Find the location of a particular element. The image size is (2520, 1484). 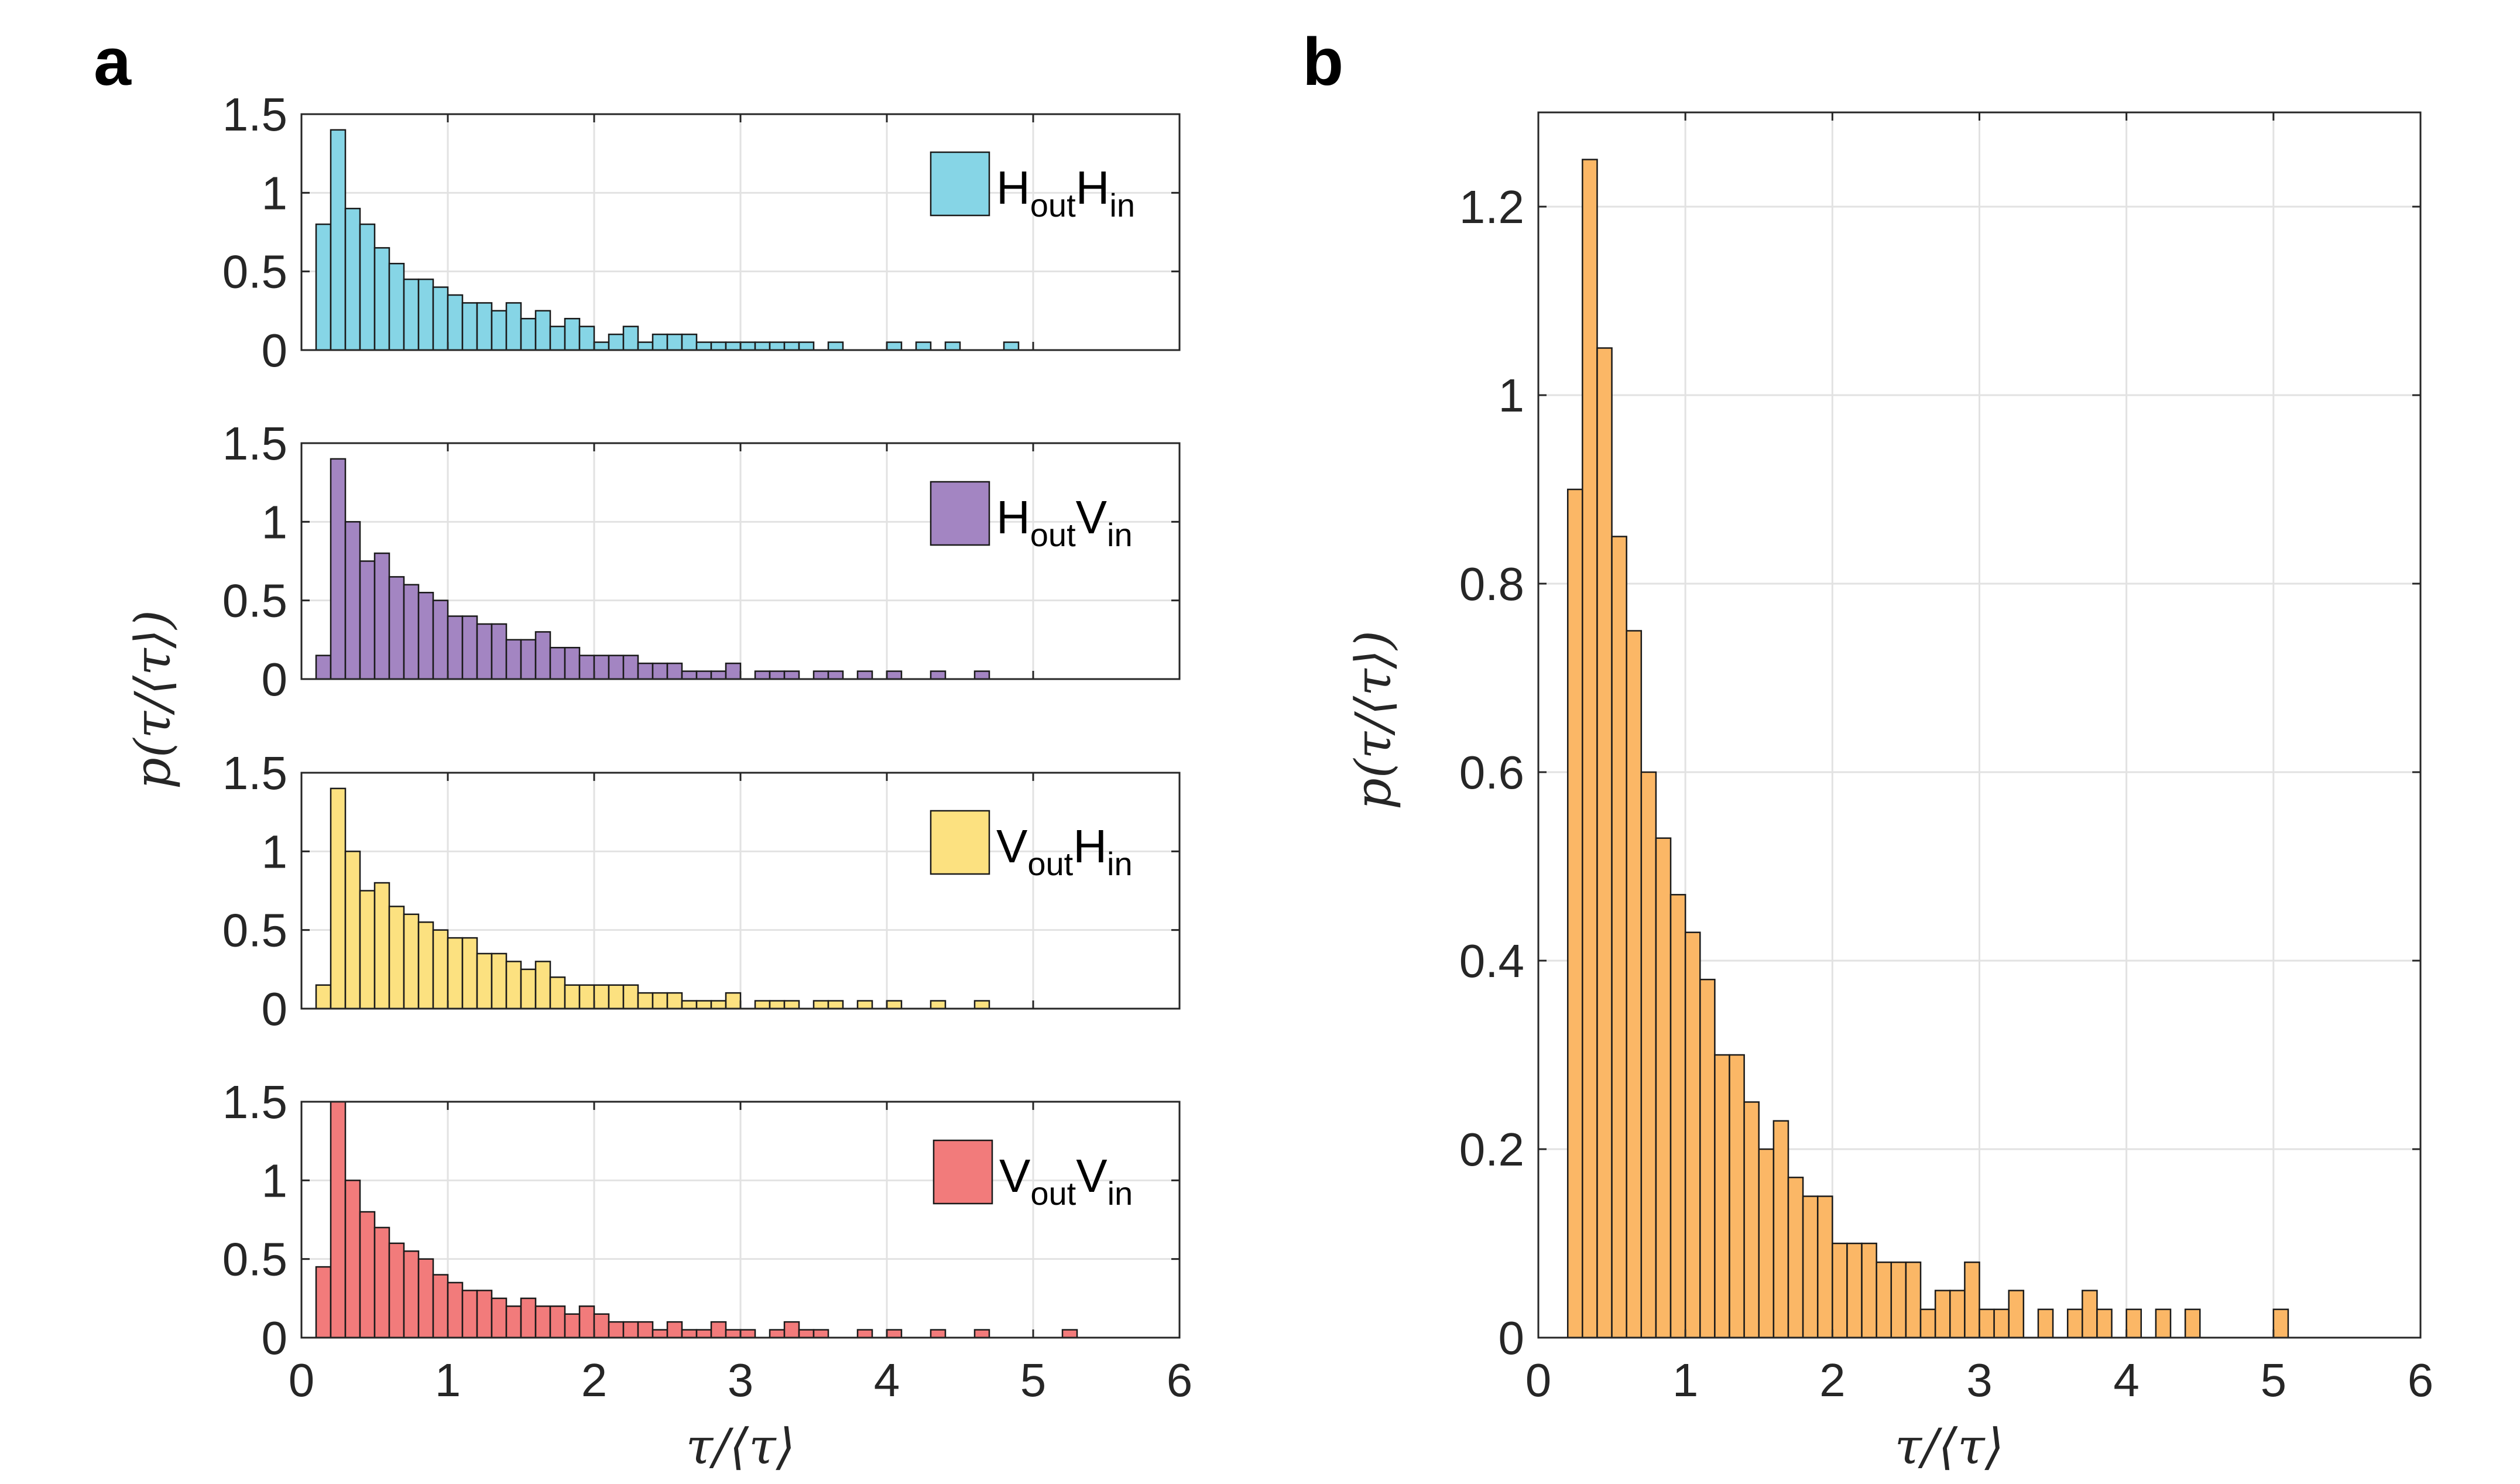

y-tick-label: 0.8 is located at coordinates (1491, 584).